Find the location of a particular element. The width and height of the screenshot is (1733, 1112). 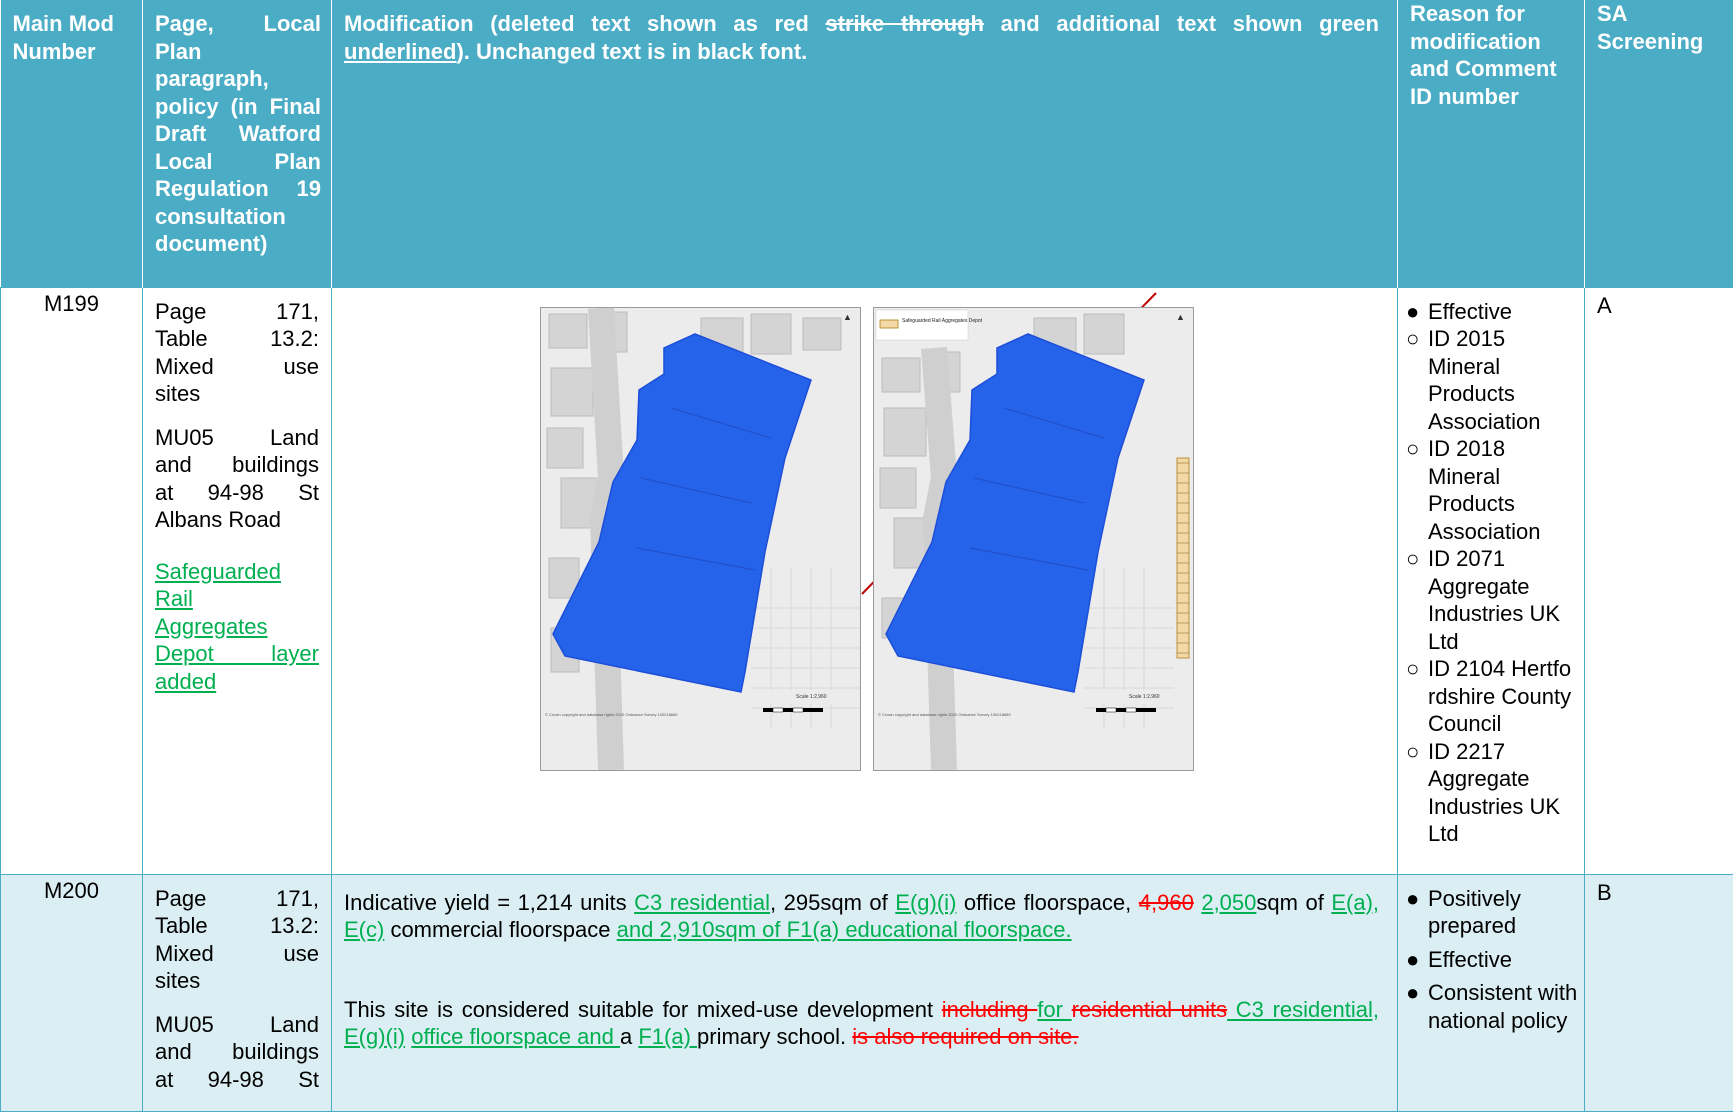

added-line: Safeguarded is located at coordinates (237, 572).